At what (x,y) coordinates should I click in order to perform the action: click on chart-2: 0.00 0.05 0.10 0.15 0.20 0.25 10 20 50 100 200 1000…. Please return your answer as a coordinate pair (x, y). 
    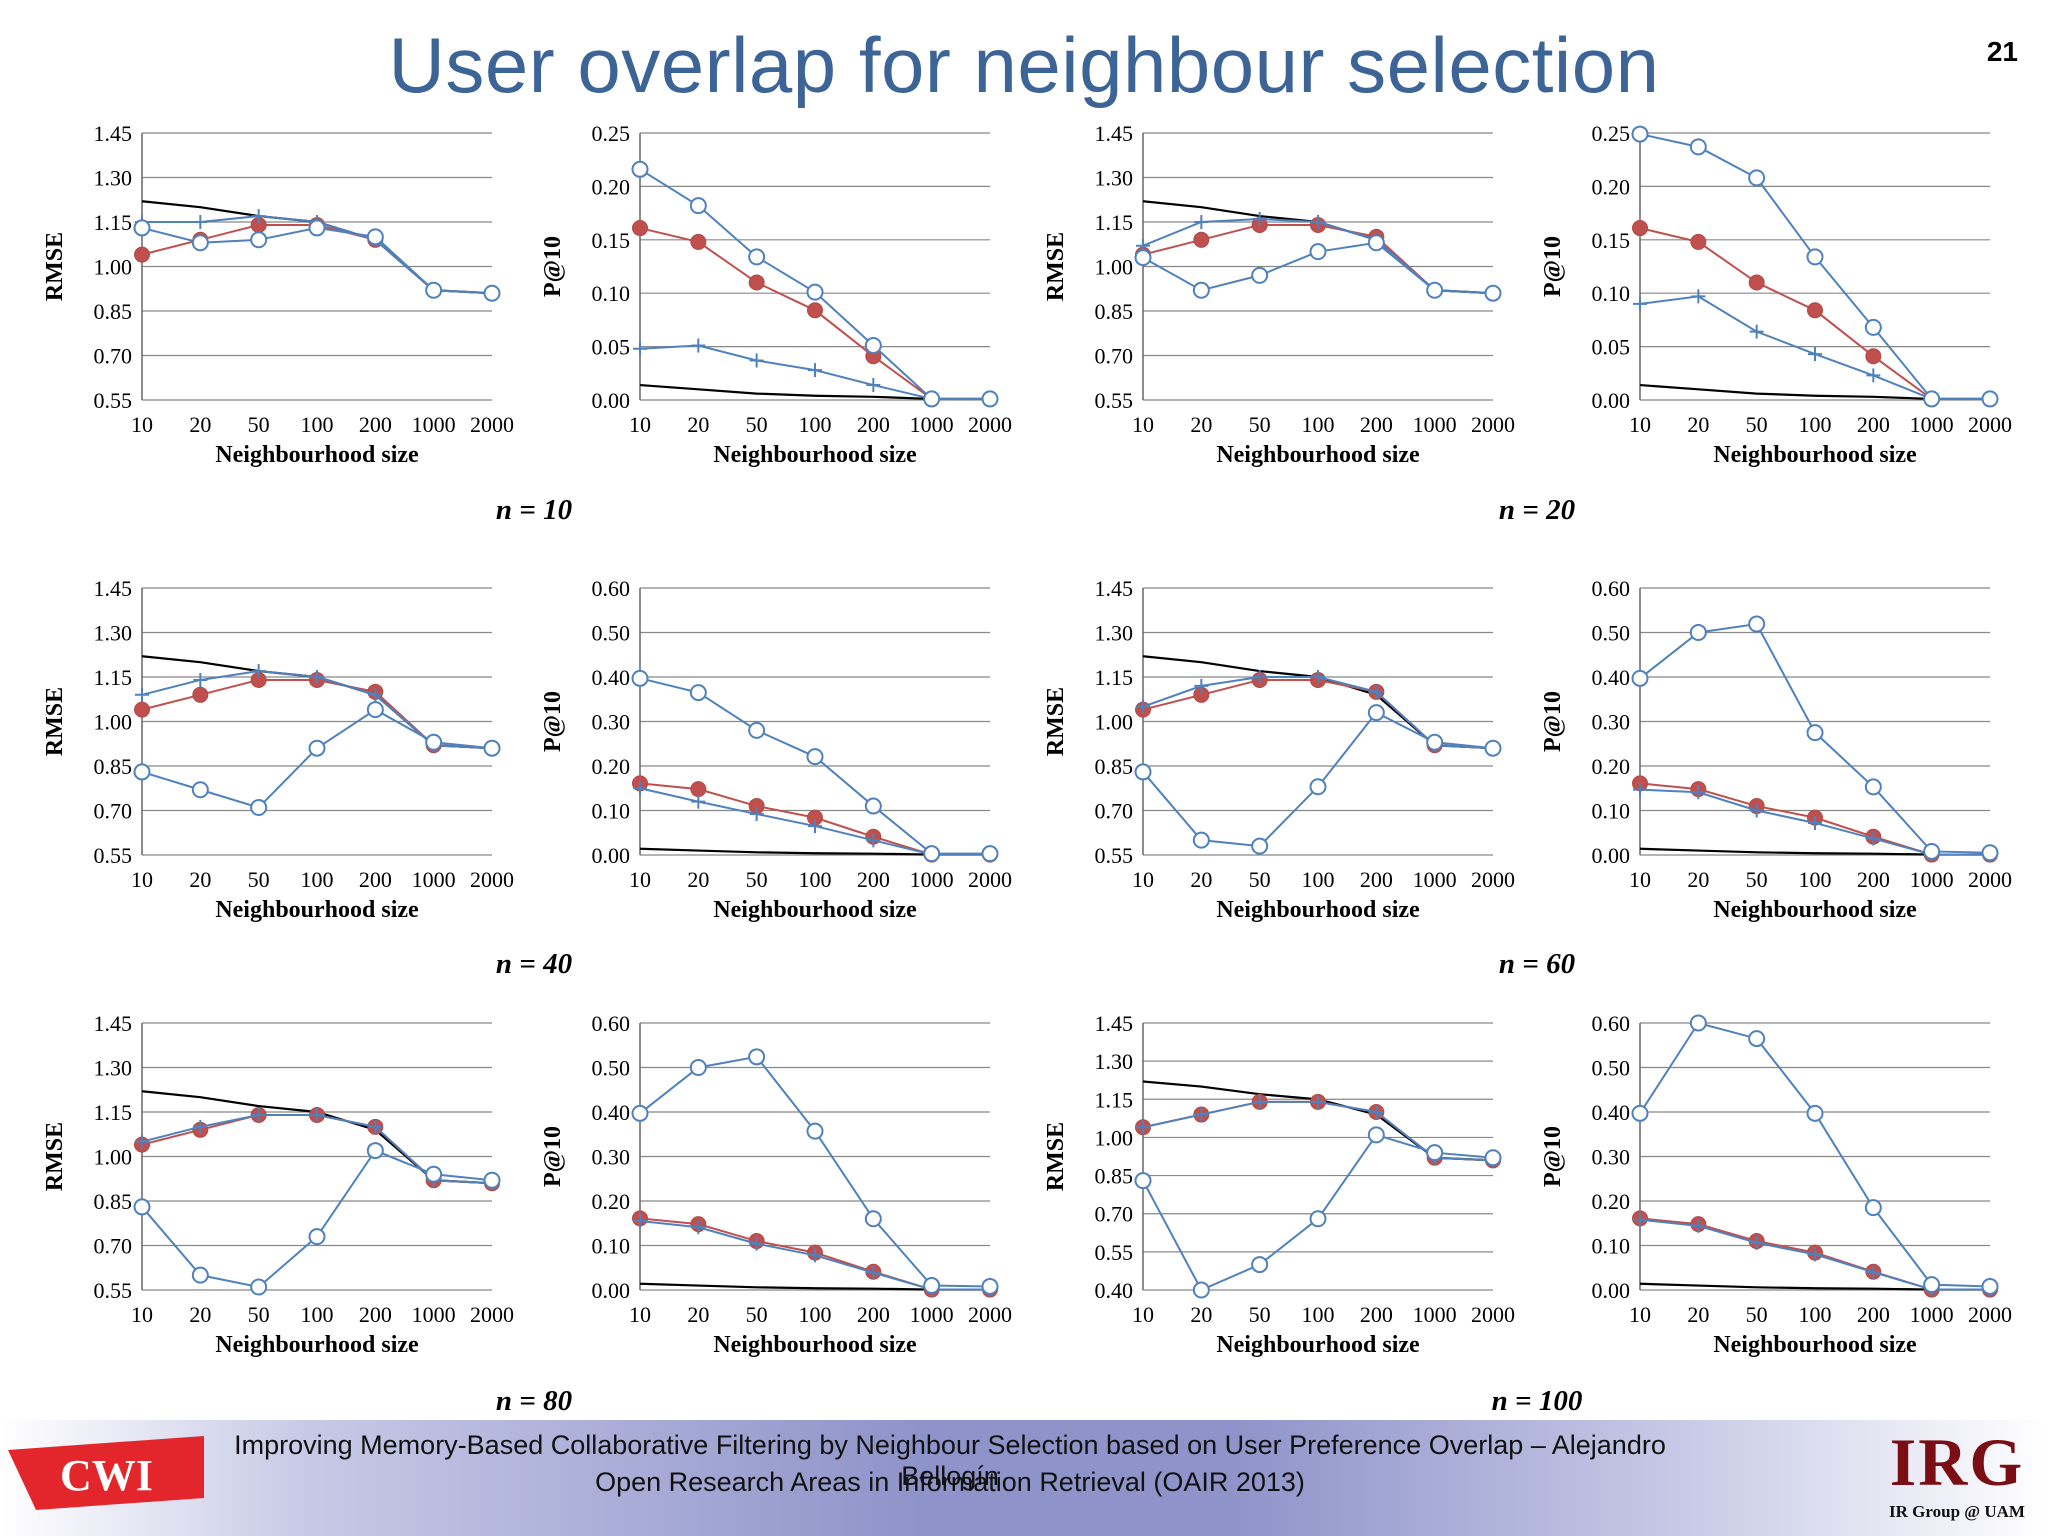
    Looking at the image, I should click on (776, 294).